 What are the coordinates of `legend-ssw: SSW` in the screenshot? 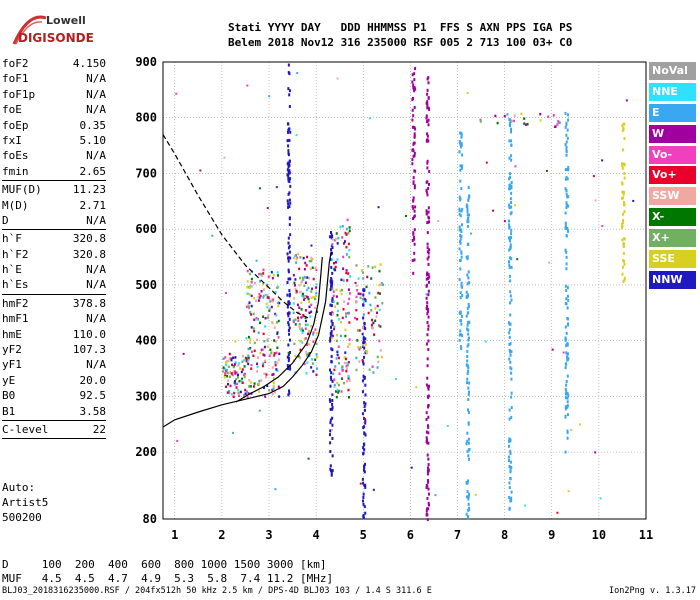 It's located at (672, 196).